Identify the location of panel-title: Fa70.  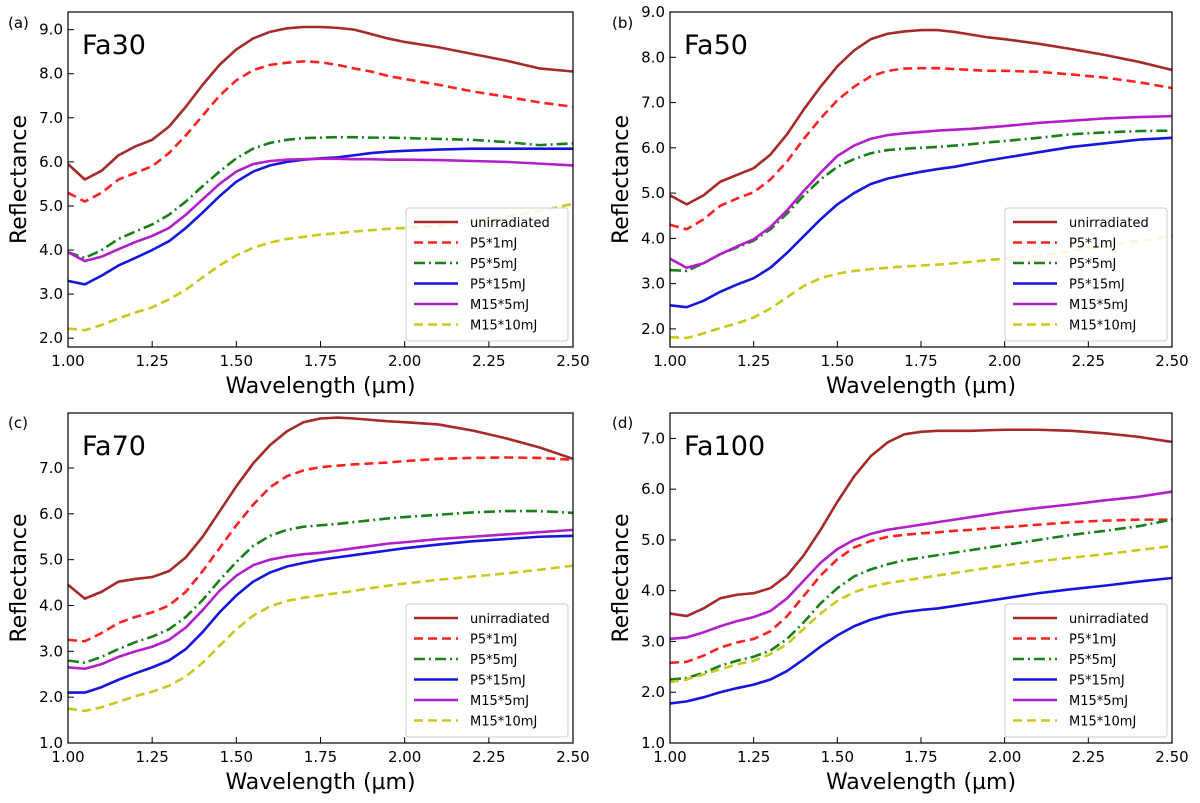
(114, 446).